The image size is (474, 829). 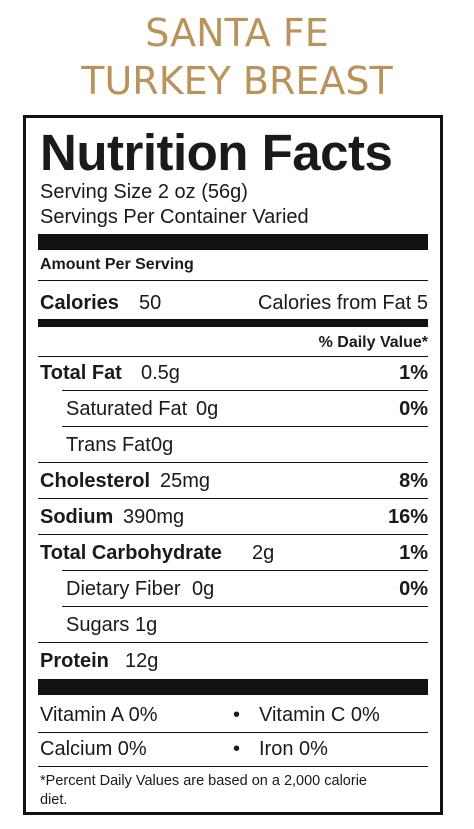 I want to click on daily-value-header: % Daily Value*, so click(x=373, y=342).